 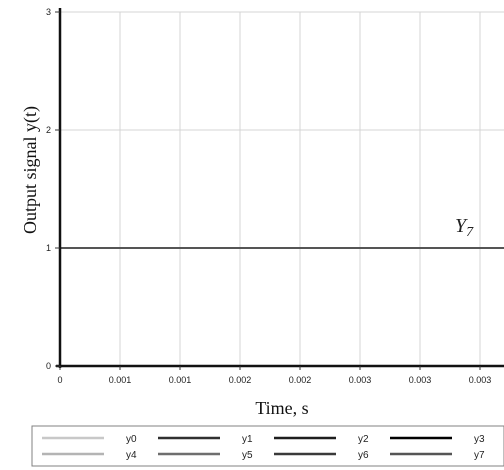 I want to click on annotations: Y7, so click(x=464, y=227).